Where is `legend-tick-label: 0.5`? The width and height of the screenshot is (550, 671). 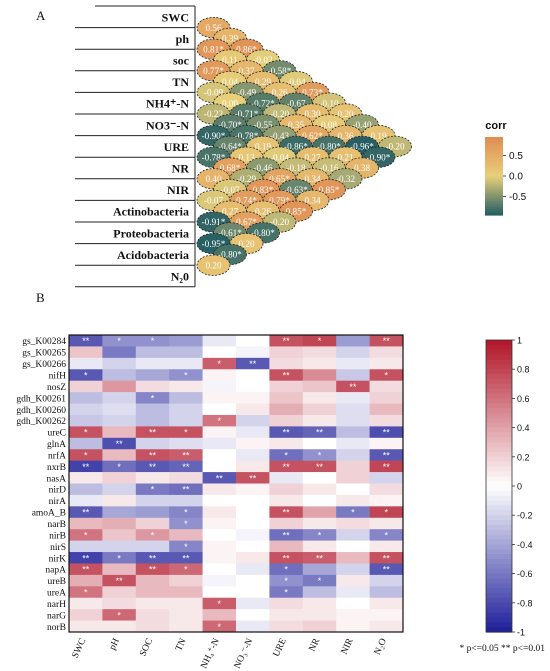 legend-tick-label: 0.5 is located at coordinates (516, 156).